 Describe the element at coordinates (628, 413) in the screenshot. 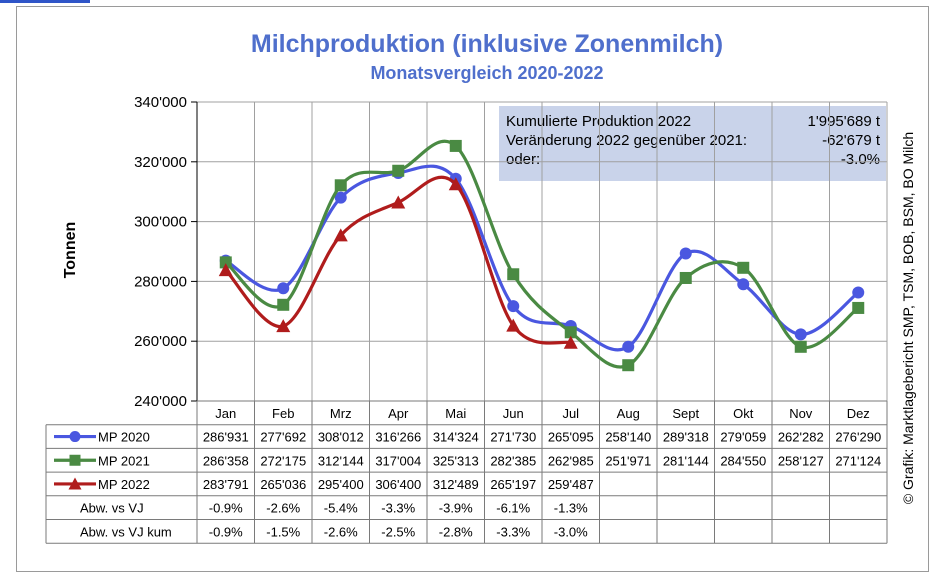

I see `category-label-aug: Aug` at that location.